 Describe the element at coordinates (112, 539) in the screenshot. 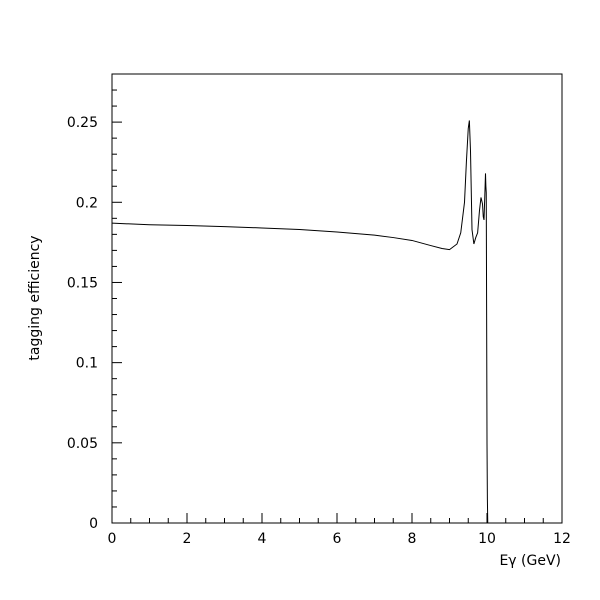

I see `x-tick-label: 0` at that location.